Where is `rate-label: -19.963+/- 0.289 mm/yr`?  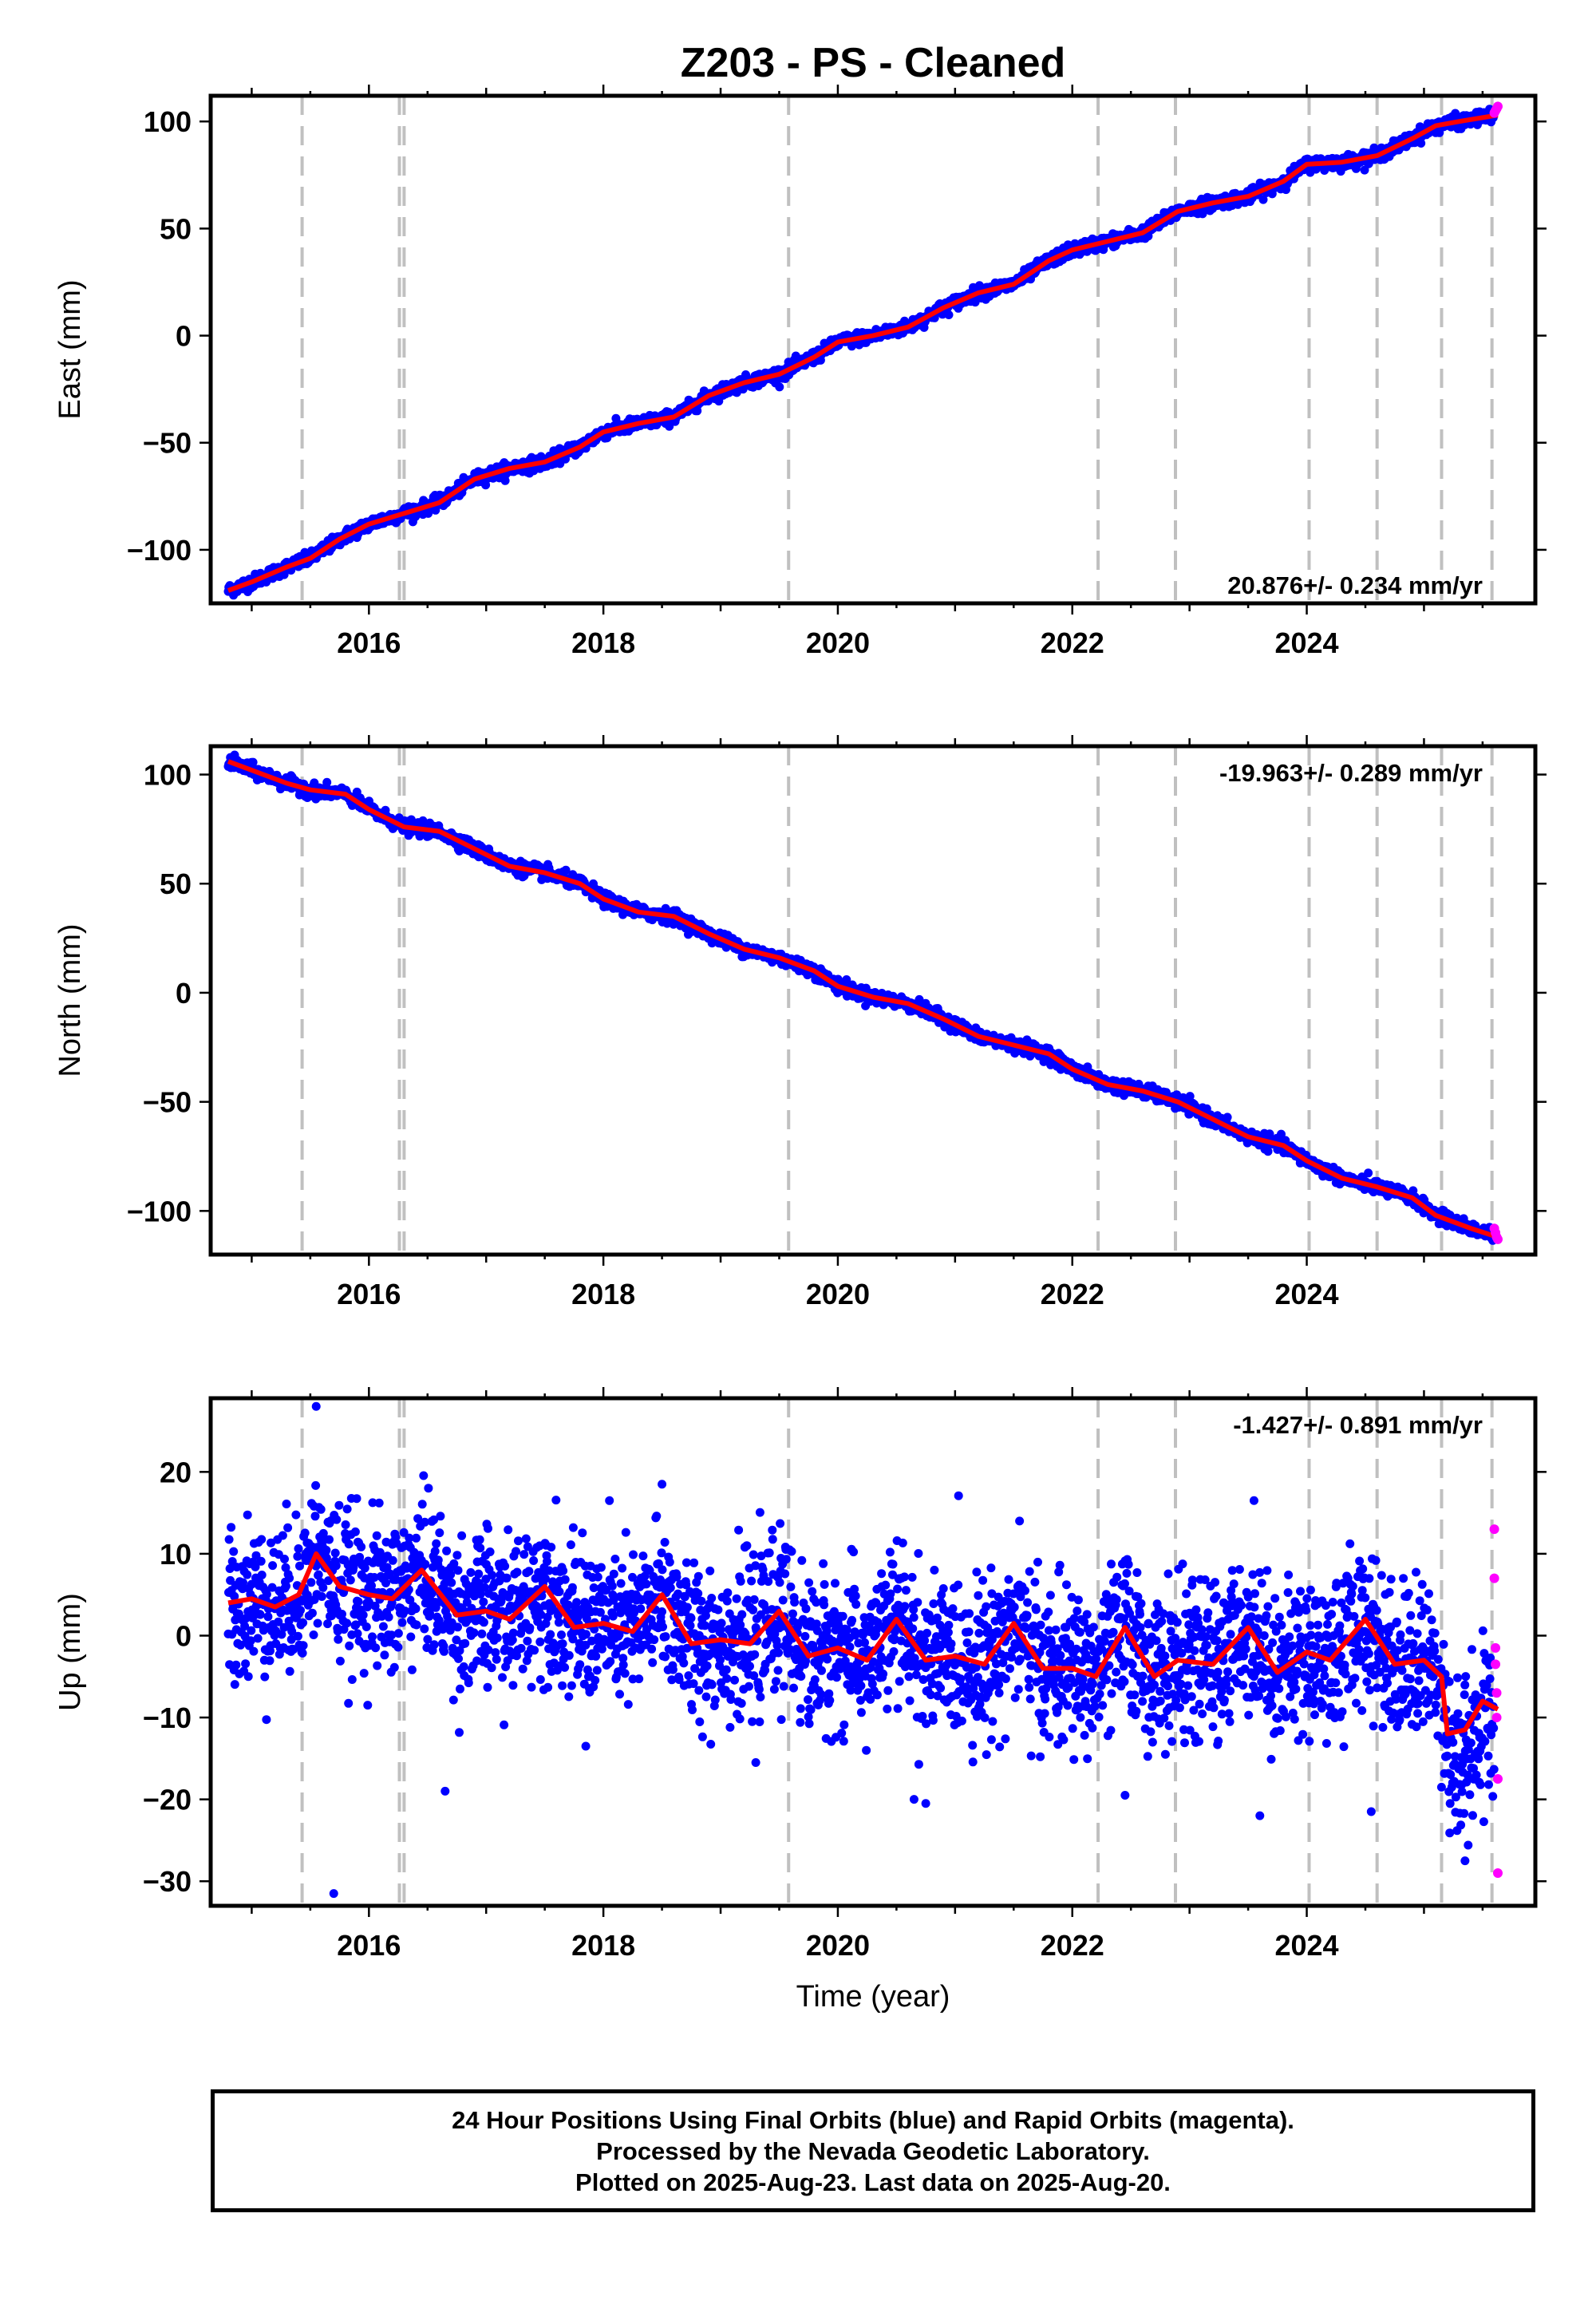
rate-label: -19.963+/- 0.289 mm/yr is located at coordinates (1351, 773).